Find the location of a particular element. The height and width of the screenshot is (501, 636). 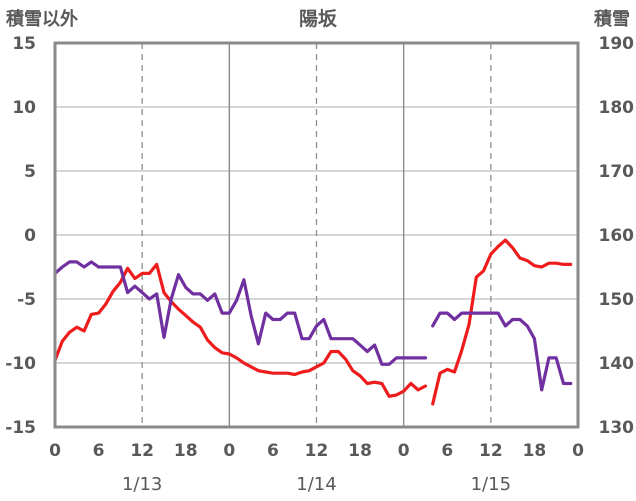

right-tick-label: 140 is located at coordinates (617, 364).